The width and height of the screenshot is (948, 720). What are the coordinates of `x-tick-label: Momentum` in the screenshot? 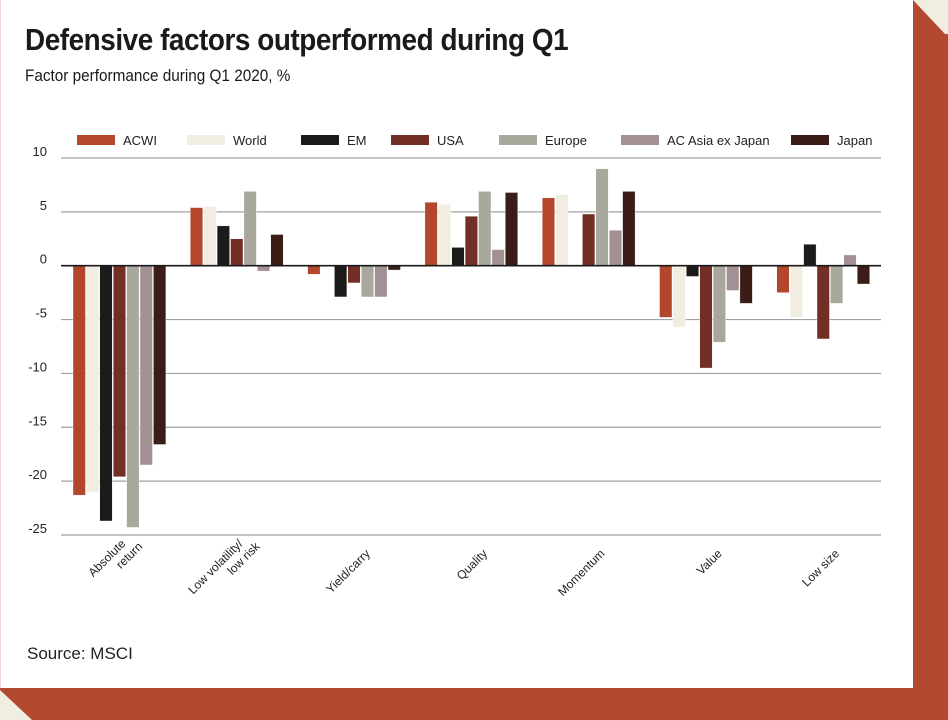 It's located at (581, 572).